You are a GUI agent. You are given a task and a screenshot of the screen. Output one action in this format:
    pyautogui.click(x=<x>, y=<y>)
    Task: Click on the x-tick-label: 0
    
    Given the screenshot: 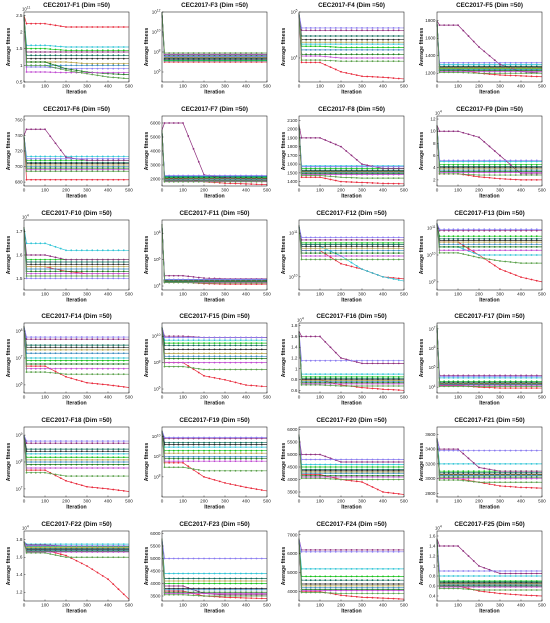 What is the action you would take?
    pyautogui.click(x=161, y=501)
    